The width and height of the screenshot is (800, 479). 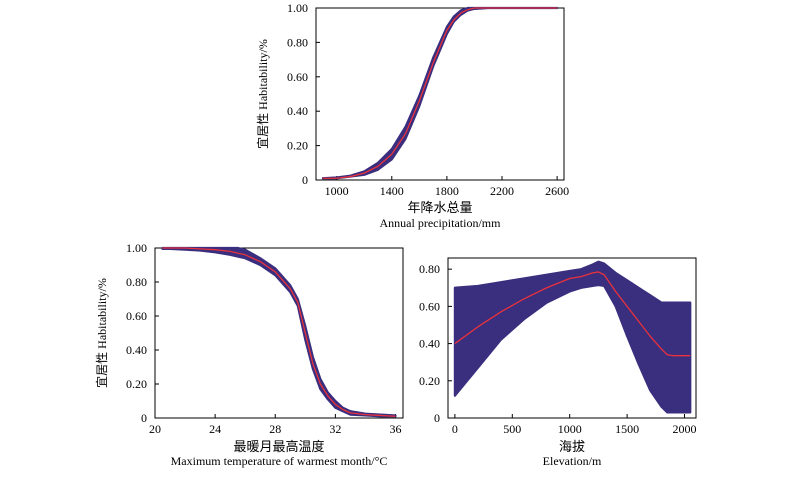 I want to click on x-axis-label-cn: 最暖月最高温度, so click(x=278, y=446).